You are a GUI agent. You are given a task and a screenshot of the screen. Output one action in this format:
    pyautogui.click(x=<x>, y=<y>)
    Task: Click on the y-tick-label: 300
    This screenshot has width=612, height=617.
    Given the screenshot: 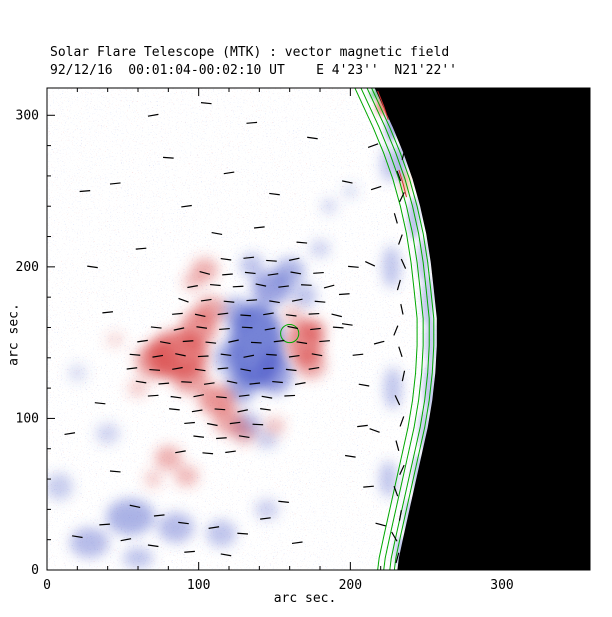 What is the action you would take?
    pyautogui.click(x=27, y=115)
    